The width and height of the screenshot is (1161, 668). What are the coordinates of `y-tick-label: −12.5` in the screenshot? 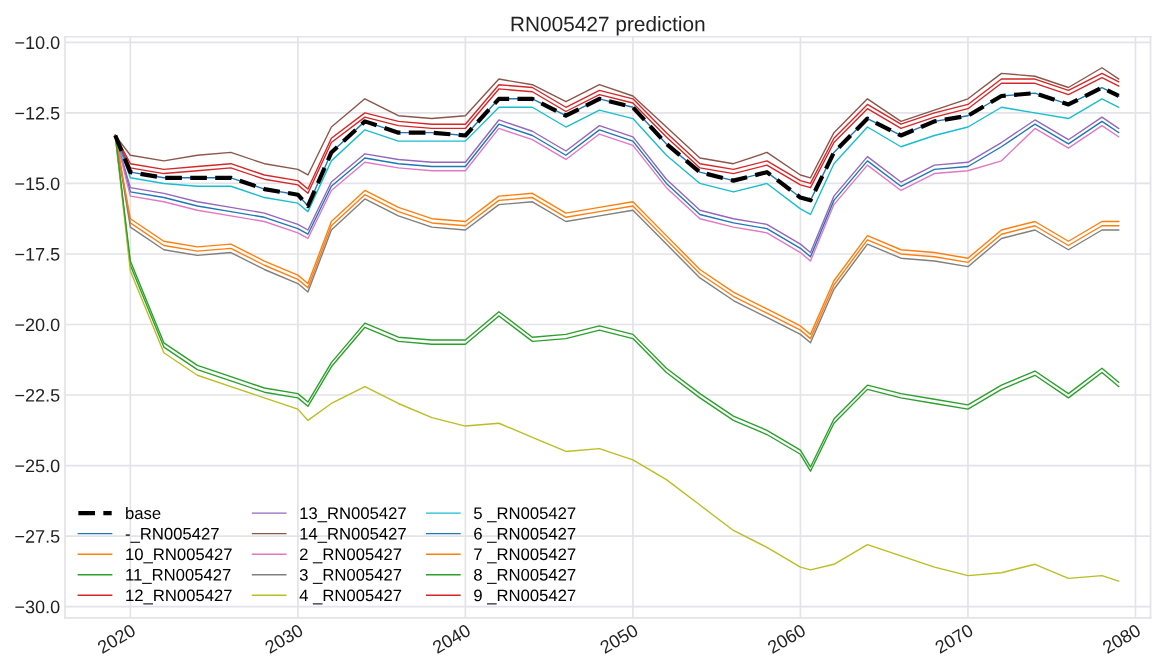 It's located at (37, 113).